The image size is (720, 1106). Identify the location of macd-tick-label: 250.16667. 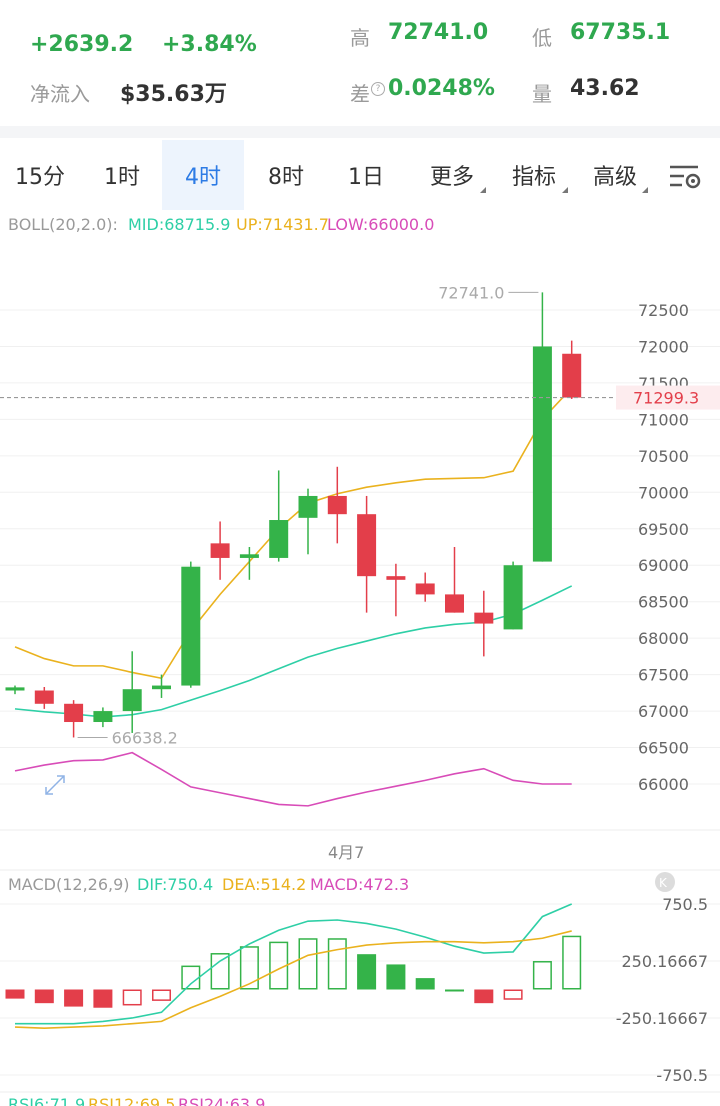
(664, 961).